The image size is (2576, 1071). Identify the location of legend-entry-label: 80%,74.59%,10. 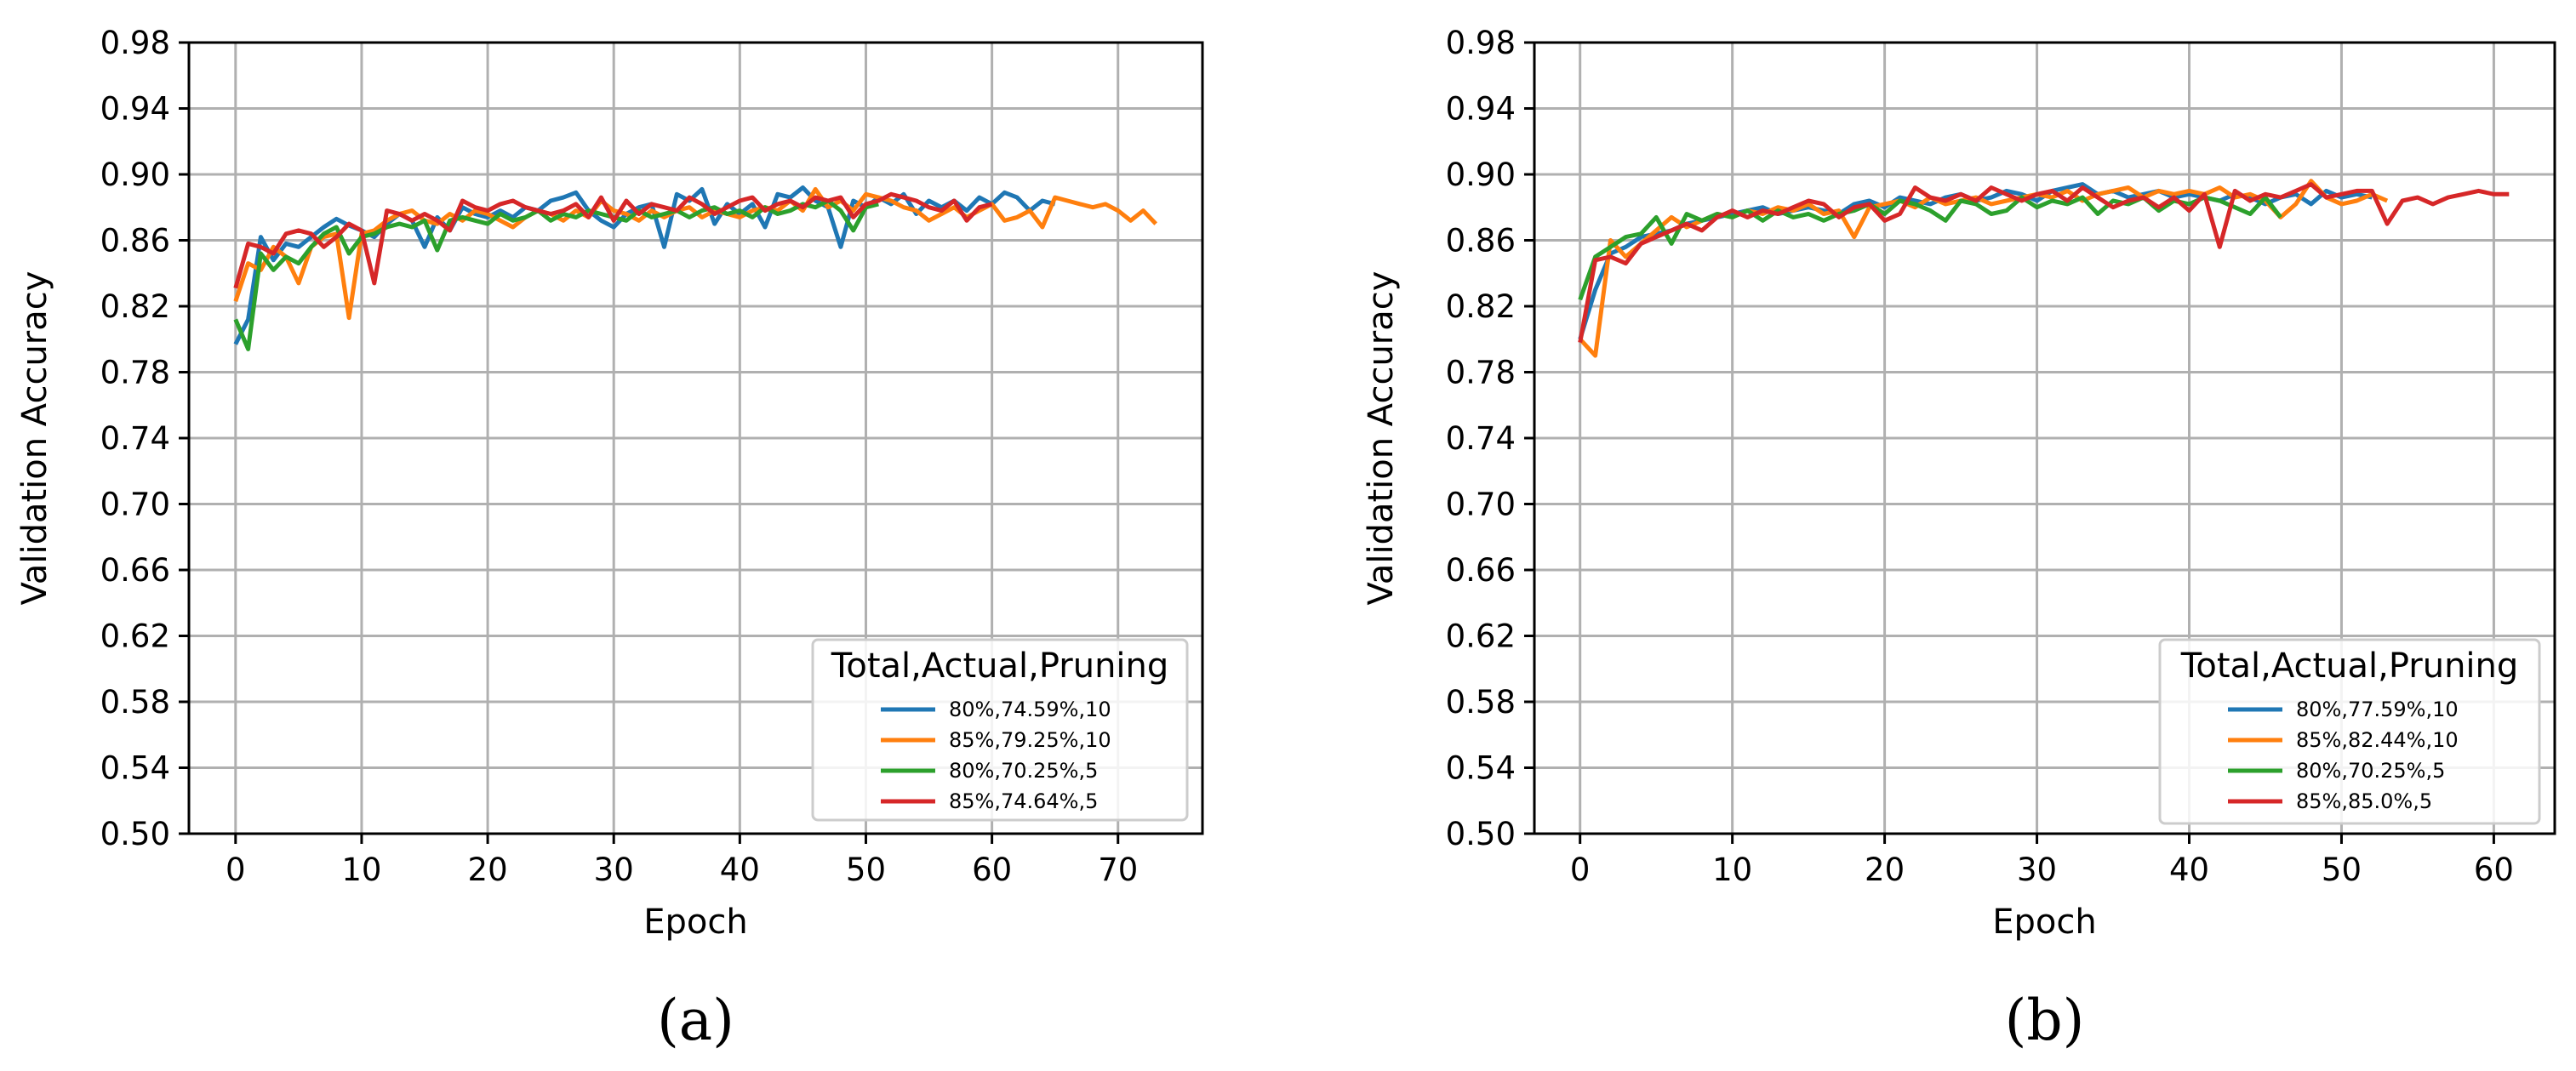
(1030, 709).